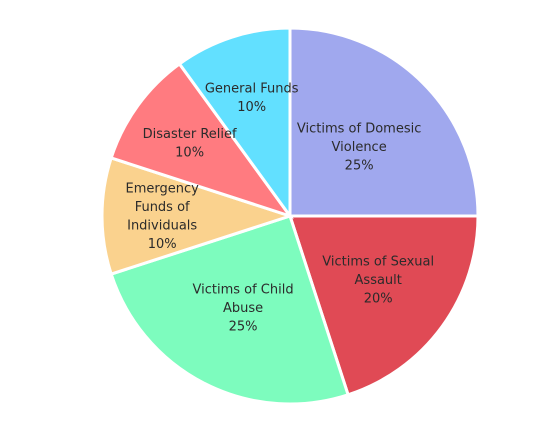 This screenshot has height=439, width=544. What do you see at coordinates (359, 128) in the screenshot?
I see `slice-category-label: Victims of Domesic` at bounding box center [359, 128].